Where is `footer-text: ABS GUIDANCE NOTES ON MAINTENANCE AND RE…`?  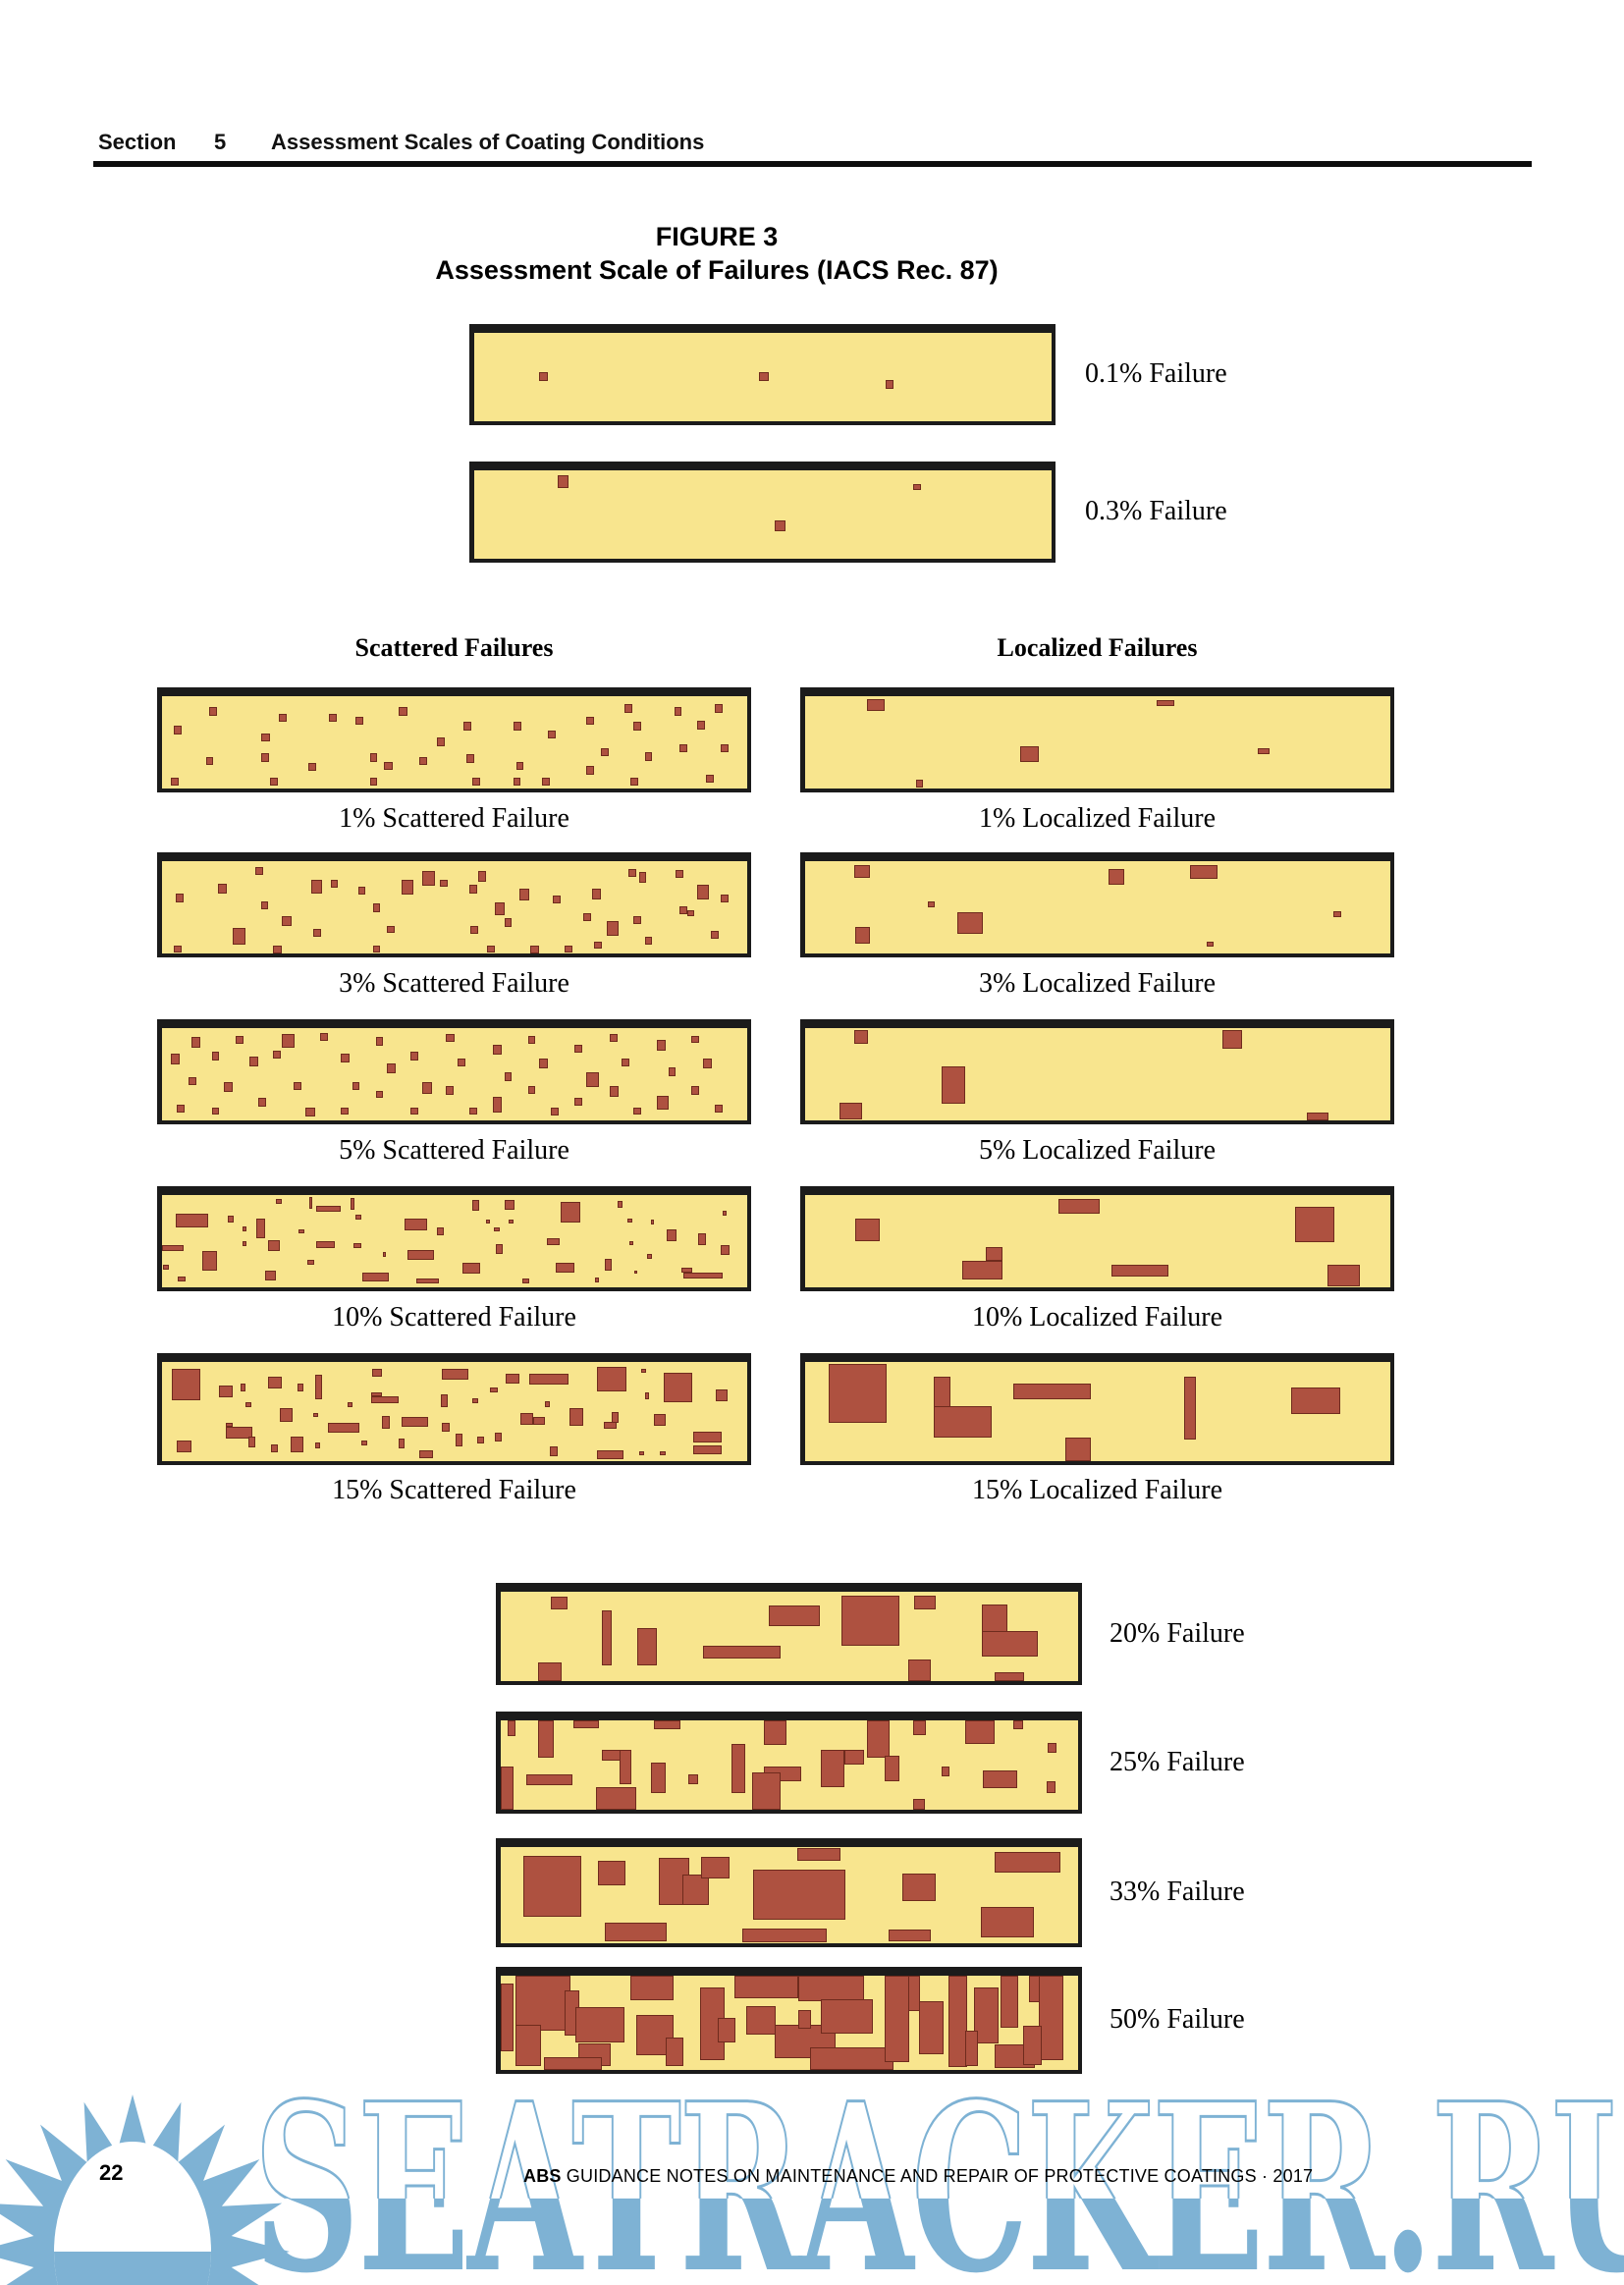 footer-text: ABS GUIDANCE NOTES ON MAINTENANCE AND RE… is located at coordinates (918, 2176).